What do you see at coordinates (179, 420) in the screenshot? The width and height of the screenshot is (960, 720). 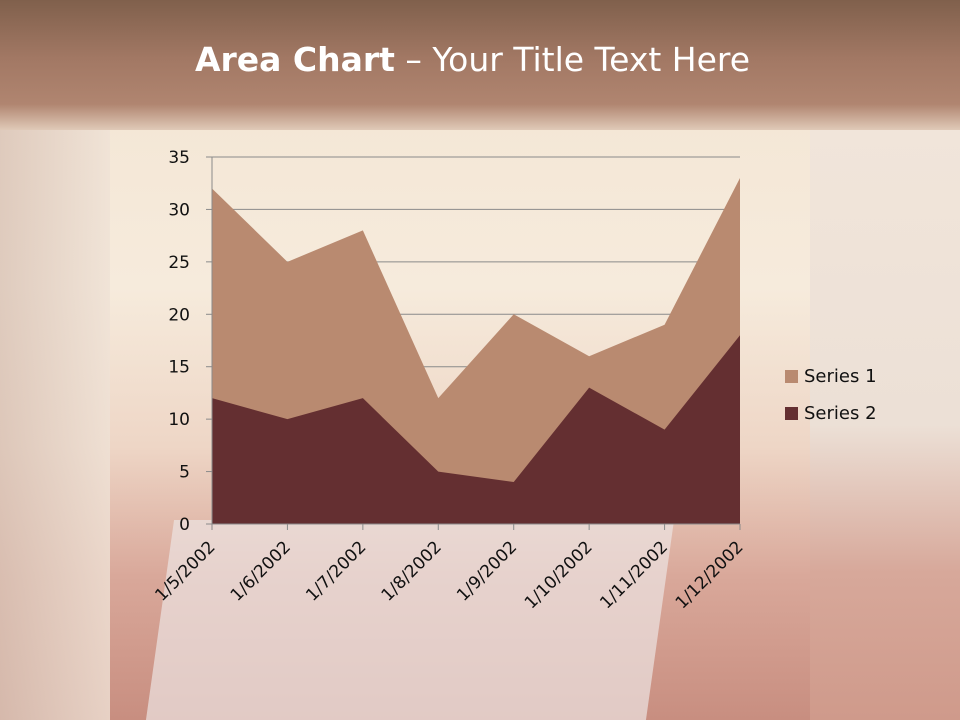 I see `y-tick-label: 10` at bounding box center [179, 420].